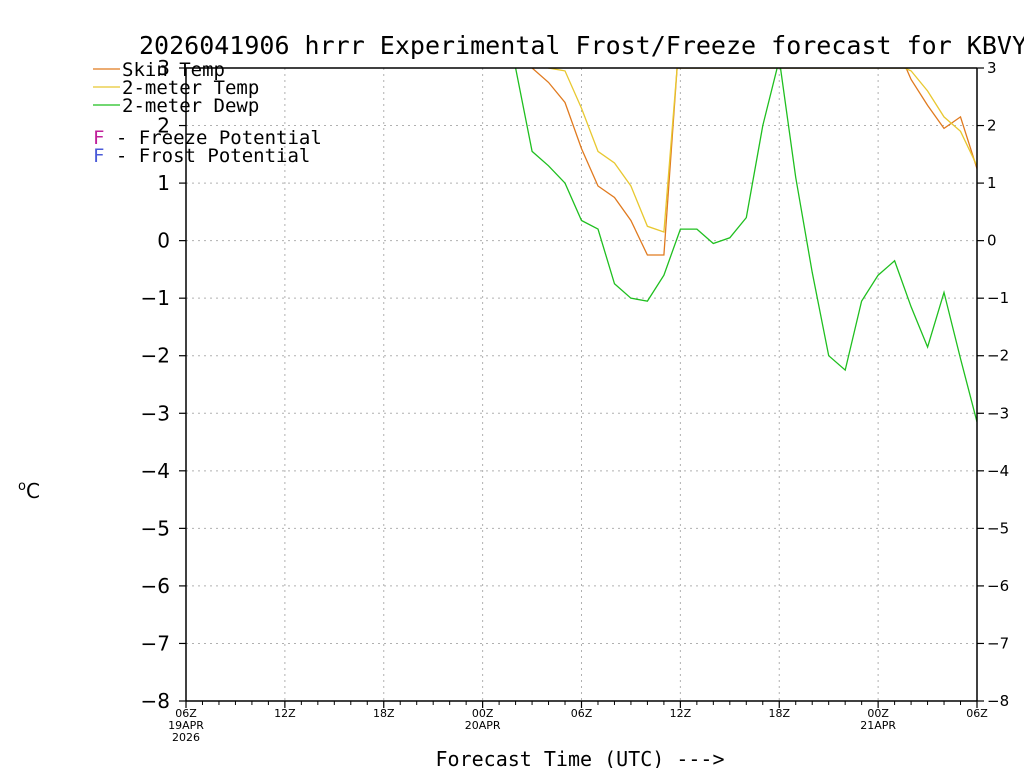  Describe the element at coordinates (762, 150) in the screenshot. I see `series-line-2-meter-temp` at that location.